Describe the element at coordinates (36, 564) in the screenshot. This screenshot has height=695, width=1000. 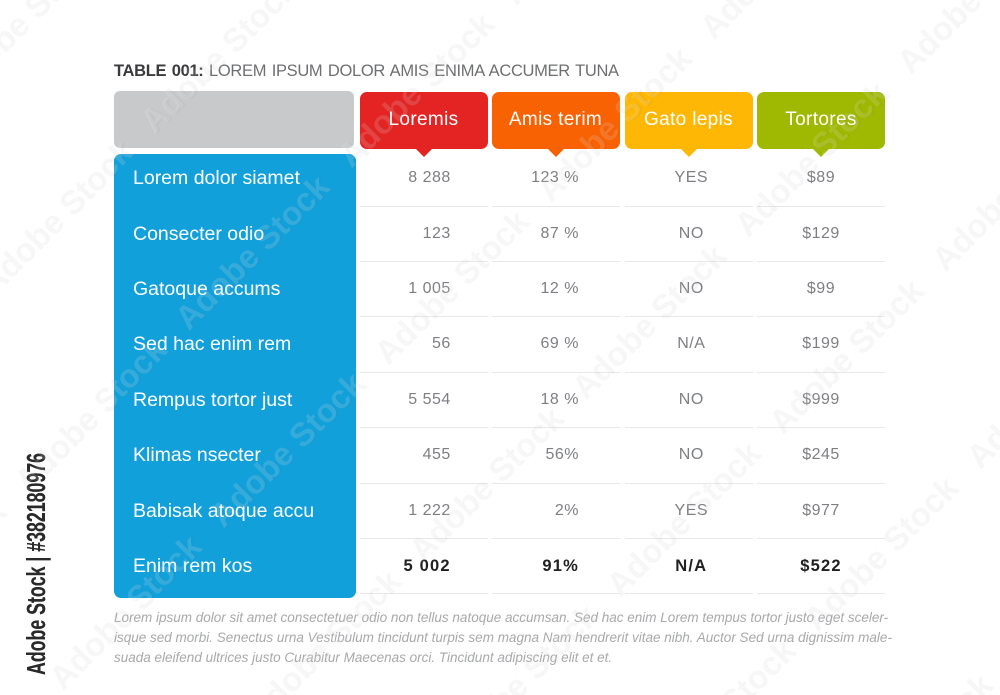
I see `svg-text: Adobe Stock | #382180976` at that location.